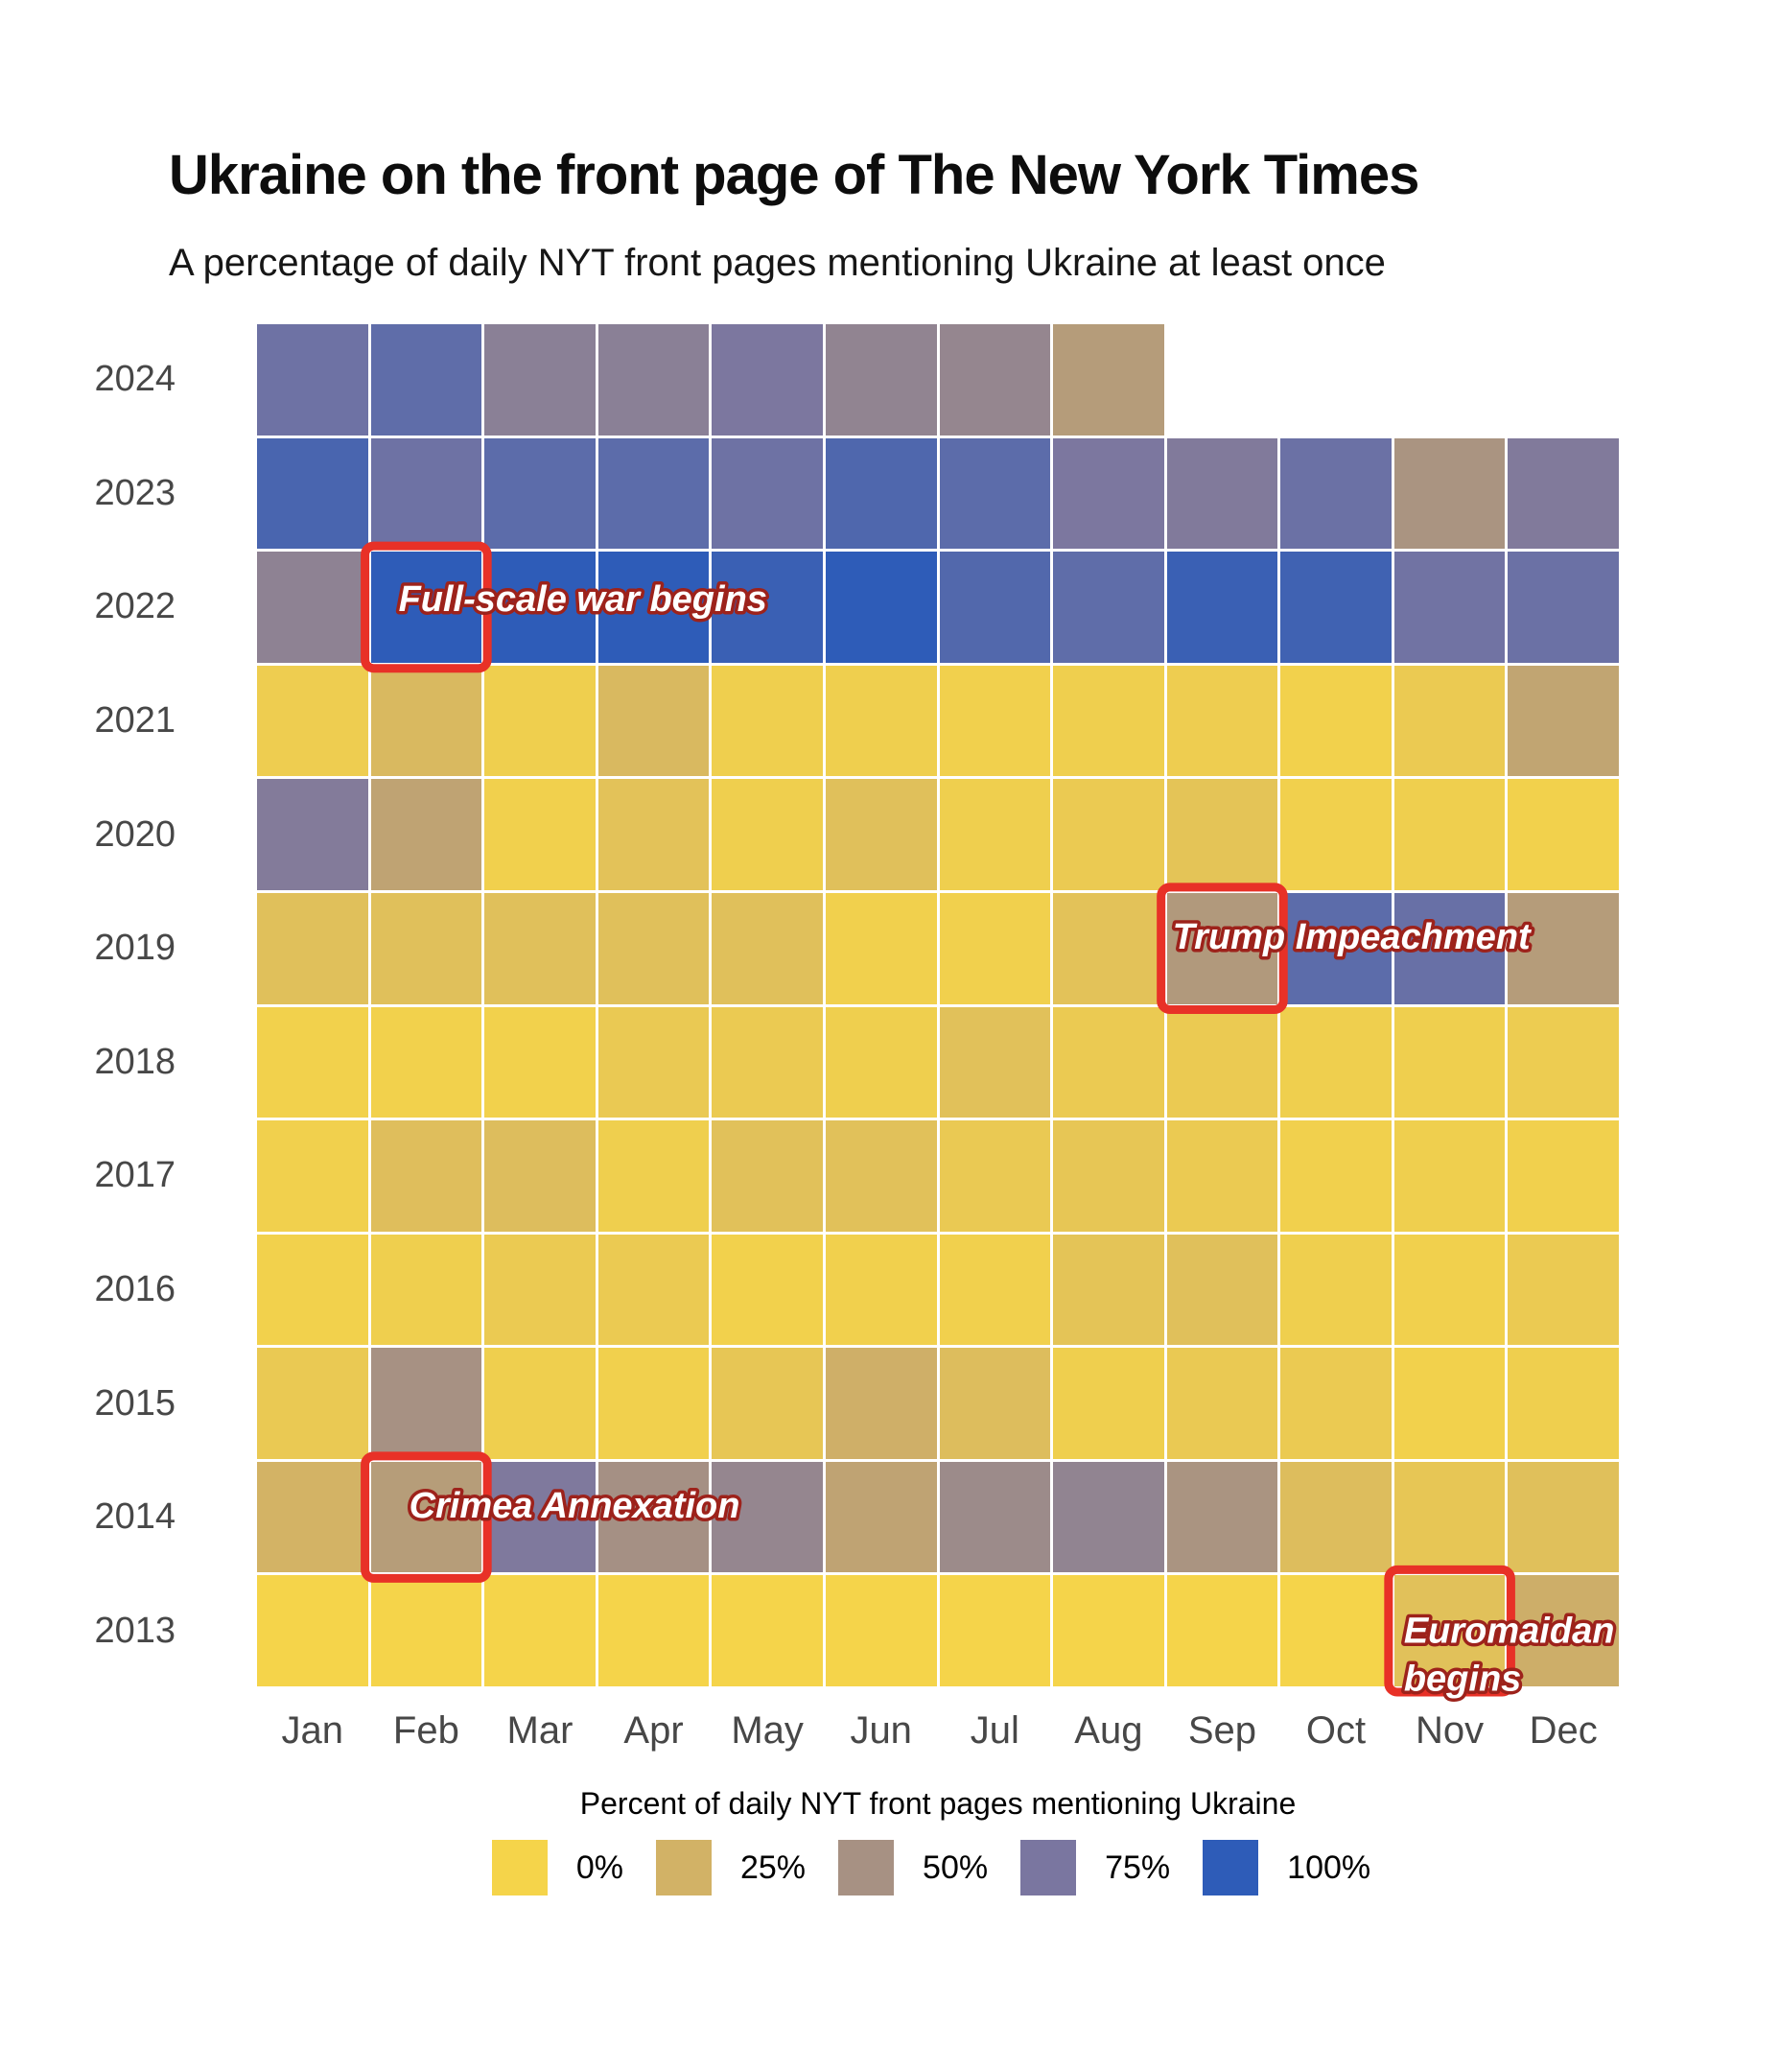 The height and width of the screenshot is (2072, 1779). What do you see at coordinates (135, 1403) in the screenshot?
I see `y-axis-label: 2015` at bounding box center [135, 1403].